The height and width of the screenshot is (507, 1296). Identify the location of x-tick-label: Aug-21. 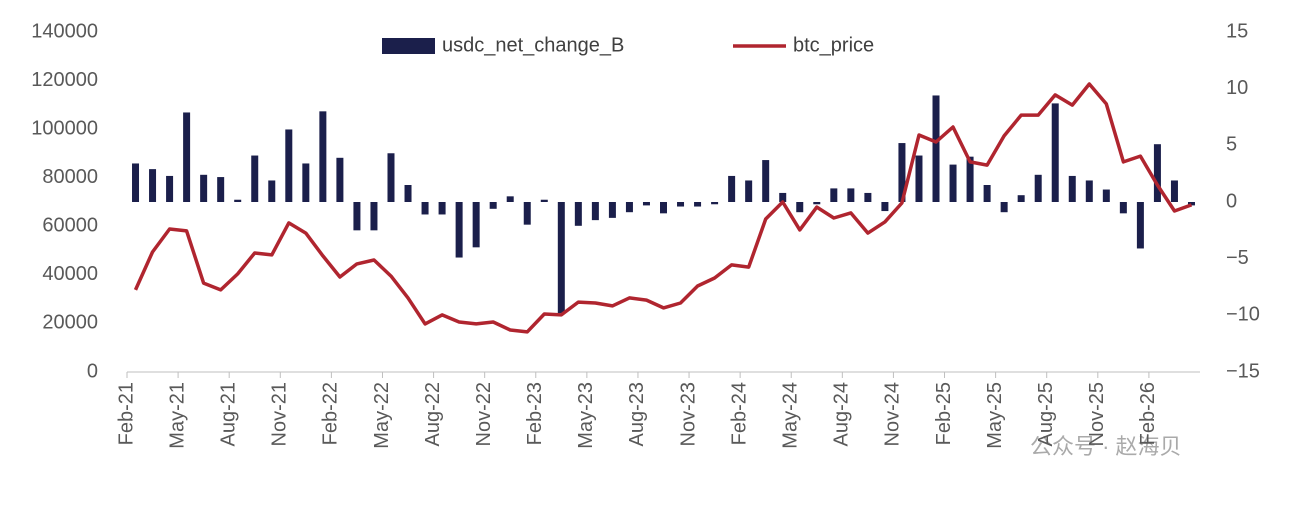
(228, 414).